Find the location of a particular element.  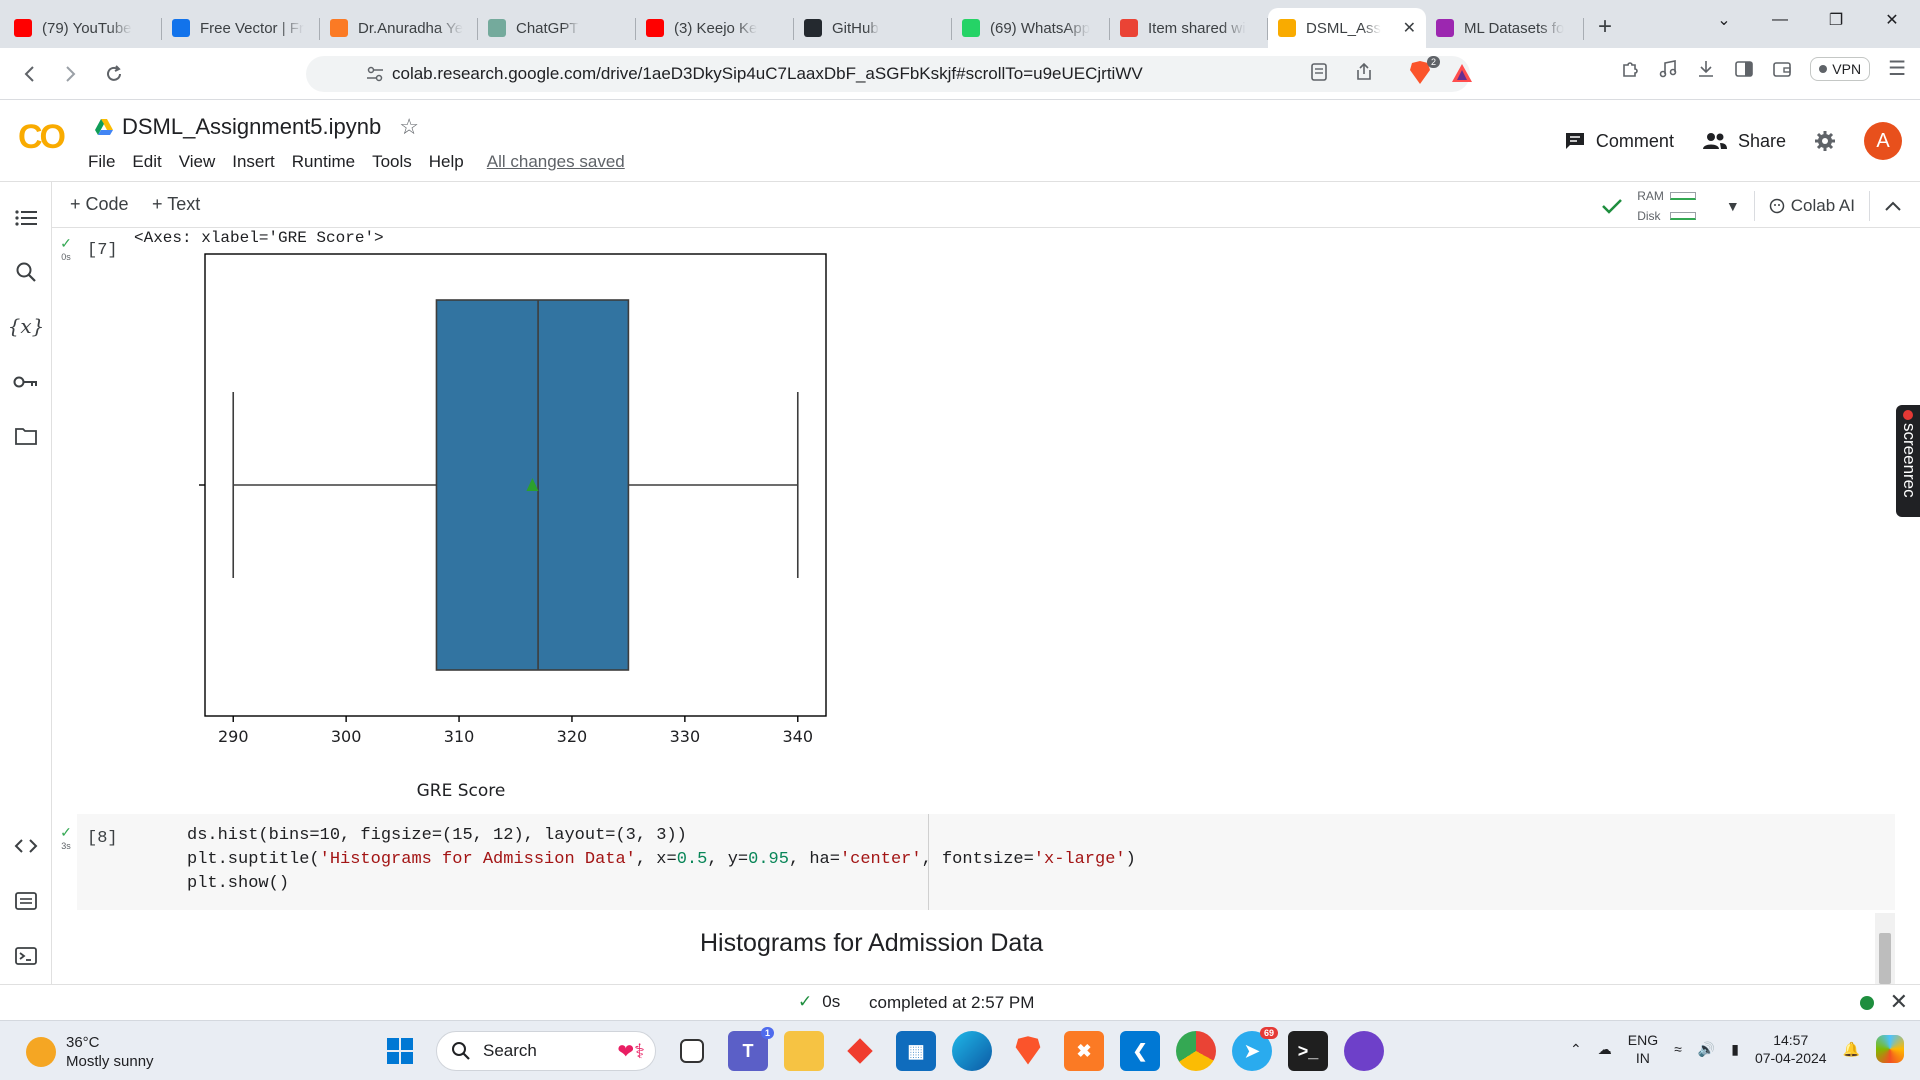

reload-icon is located at coordinates (114, 74).